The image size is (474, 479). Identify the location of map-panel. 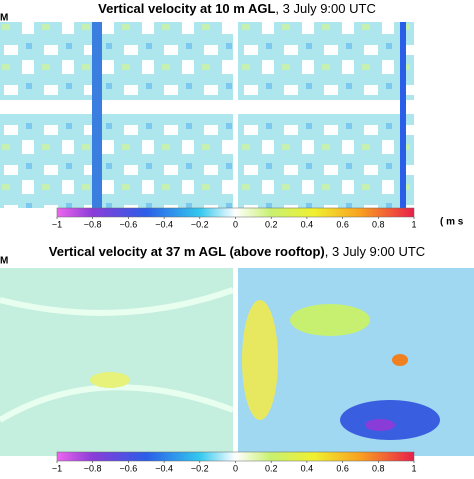
(326, 115).